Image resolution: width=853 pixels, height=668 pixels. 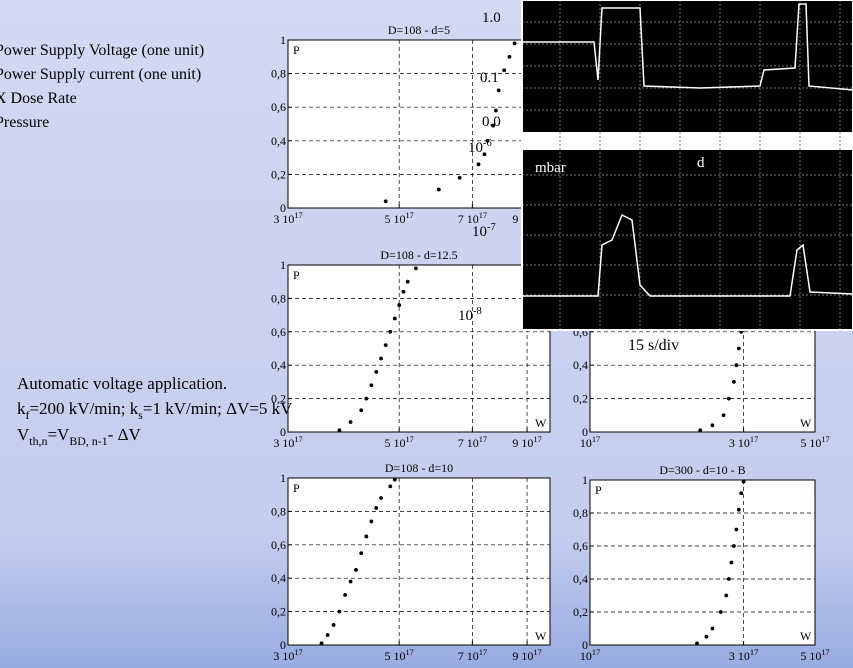 I want to click on x-tick-label: 9 1017, so click(x=526, y=442).